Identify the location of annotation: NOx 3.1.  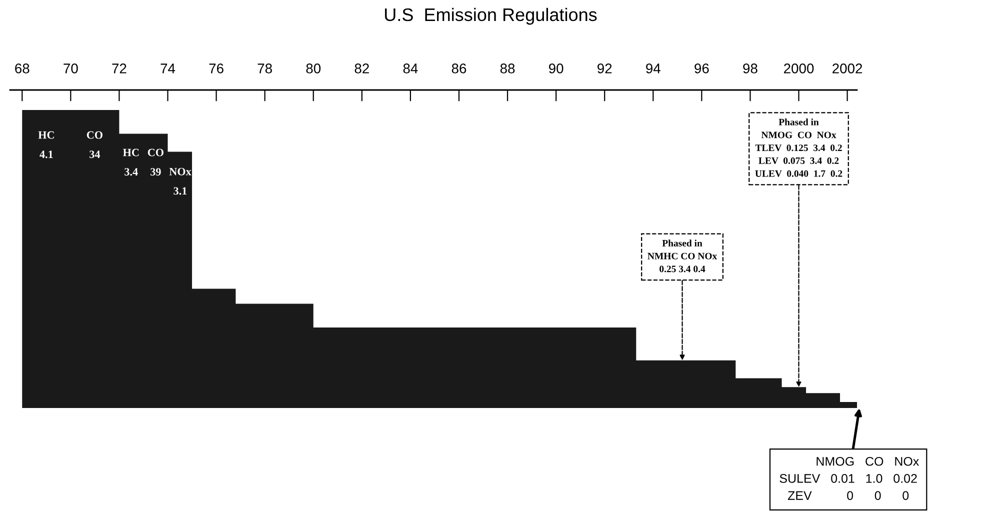
(180, 181).